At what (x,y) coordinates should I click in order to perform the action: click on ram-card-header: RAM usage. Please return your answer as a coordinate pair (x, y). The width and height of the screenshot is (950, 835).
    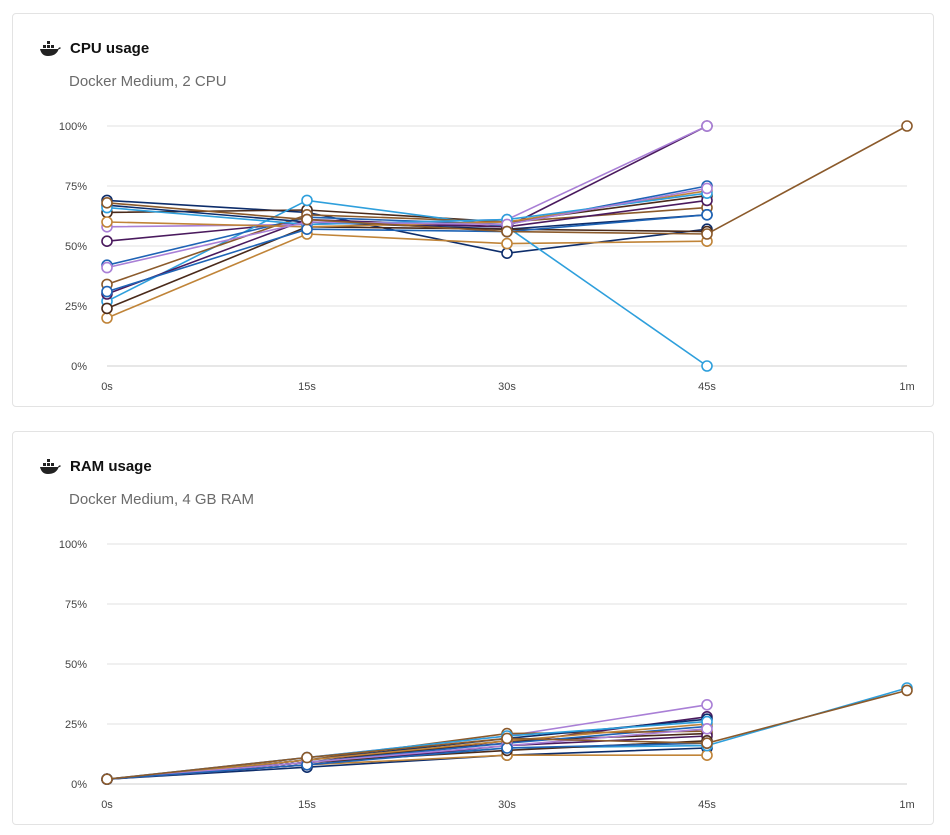
    Looking at the image, I should click on (95, 466).